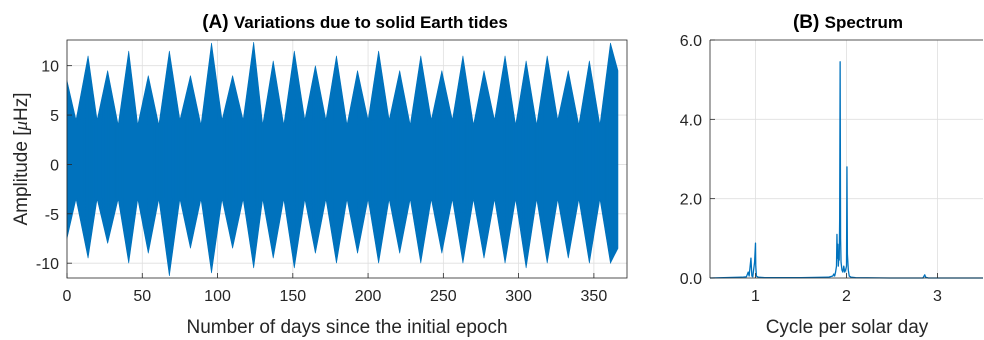  I want to click on panel-a-xtick-label: 50, so click(142, 296).